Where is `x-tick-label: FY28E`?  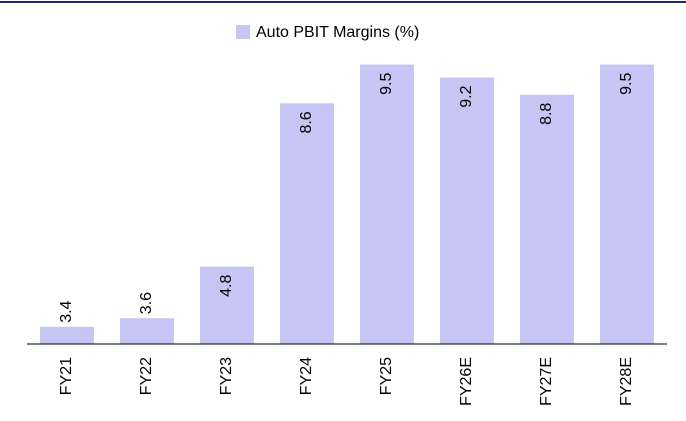 x-tick-label: FY28E is located at coordinates (626, 381).